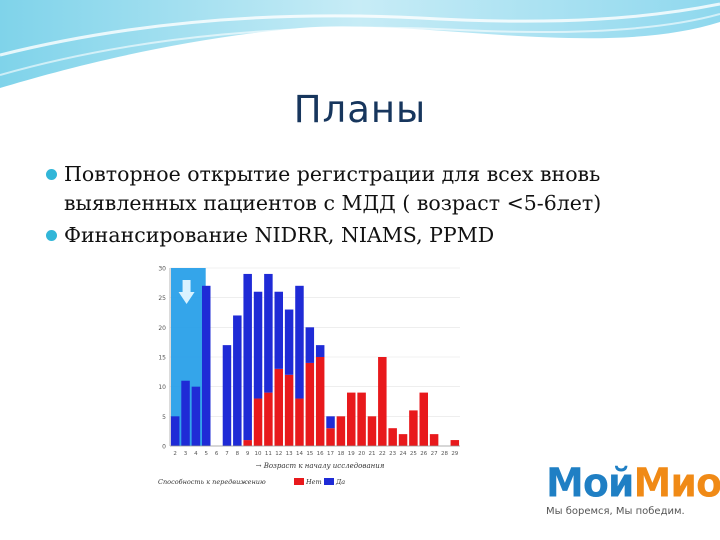  What do you see at coordinates (329, 481) in the screenshot?
I see `legend-swatch-Да` at bounding box center [329, 481].